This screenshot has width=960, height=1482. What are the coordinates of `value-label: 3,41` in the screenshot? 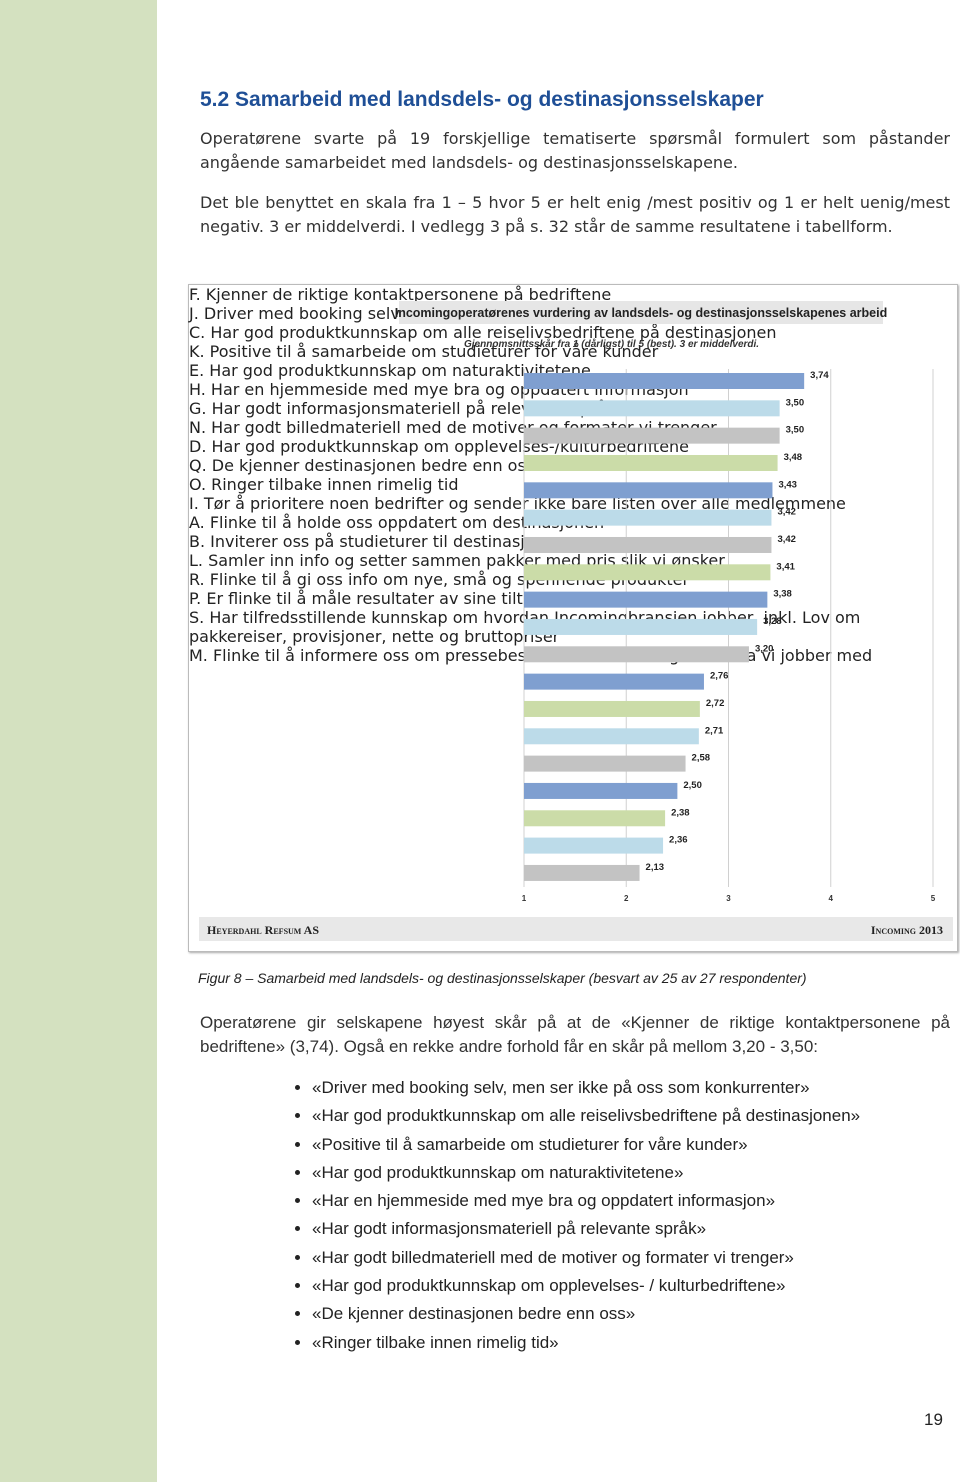 It's located at (785, 566).